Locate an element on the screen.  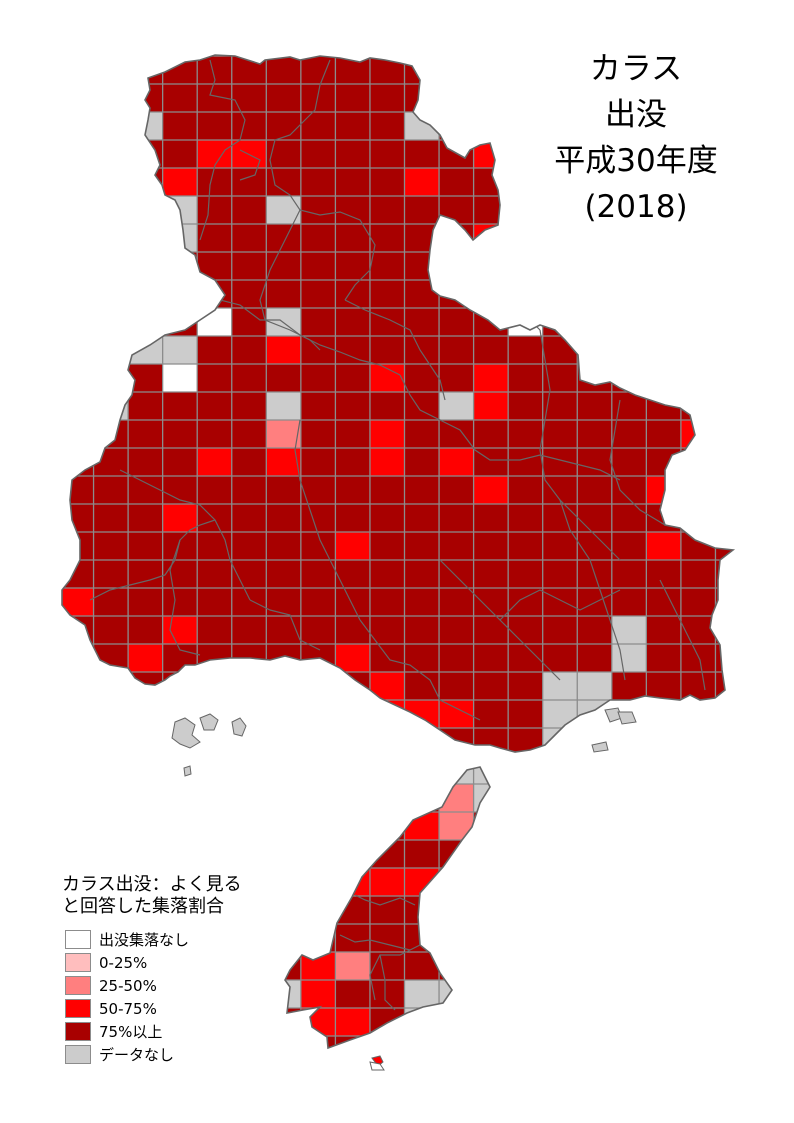
legend-label: 出没集落なし is located at coordinates (144, 940).